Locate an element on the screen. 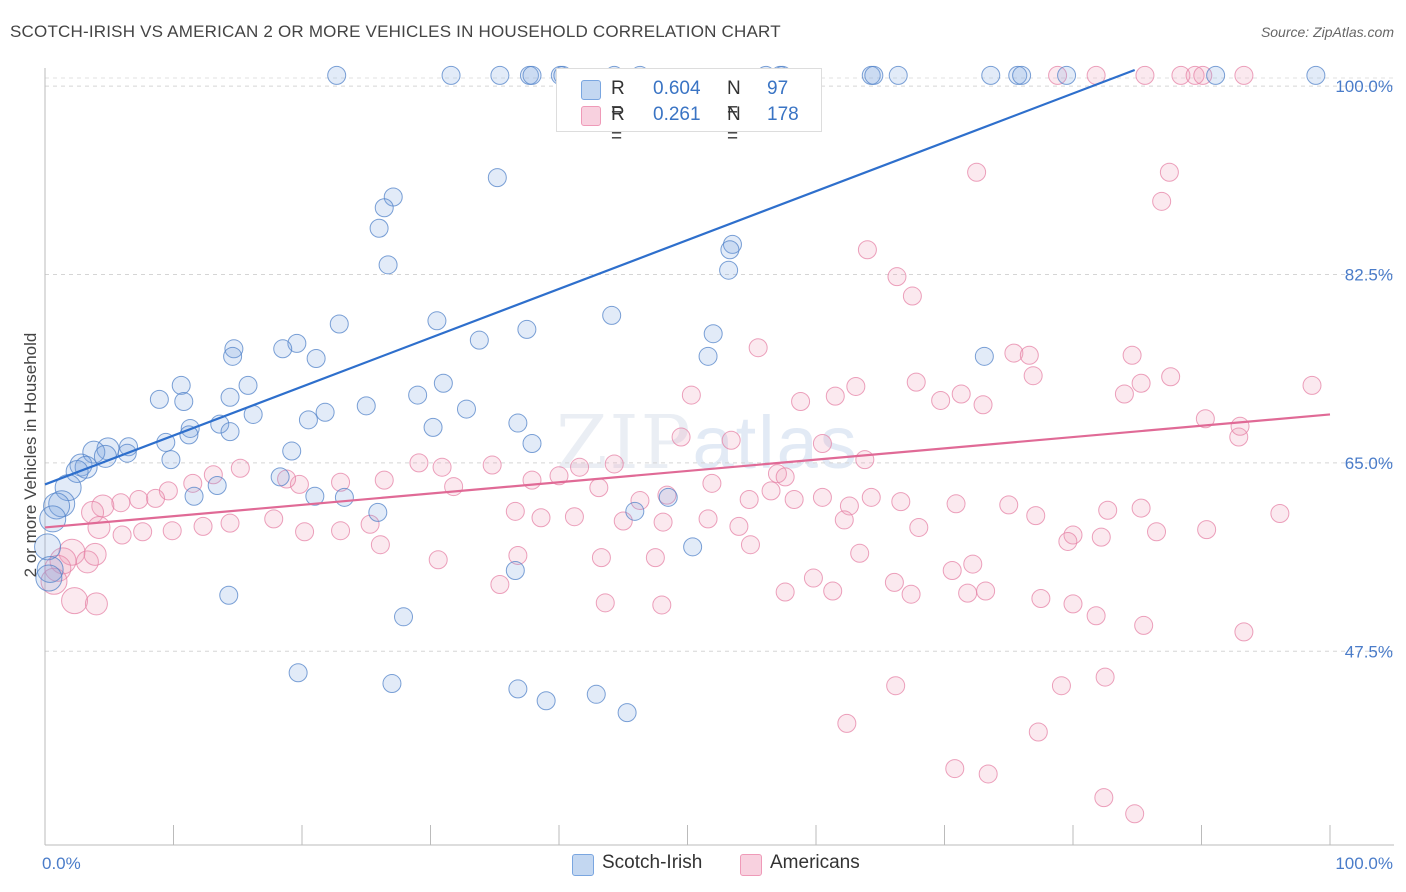 The width and height of the screenshot is (1406, 892). legend-swatch-pink is located at coordinates (591, 116).